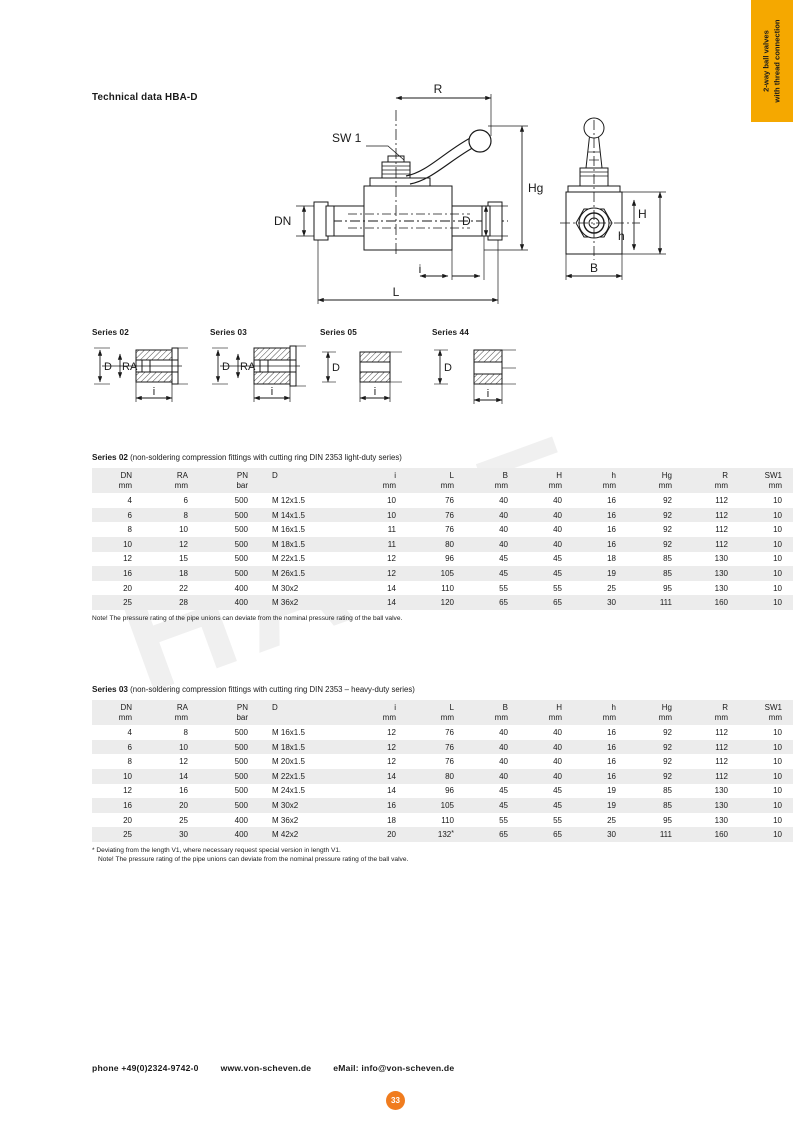 Image resolution: width=793 pixels, height=1122 pixels. What do you see at coordinates (110, 689) in the screenshot?
I see `table-caption-series: Series 03` at bounding box center [110, 689].